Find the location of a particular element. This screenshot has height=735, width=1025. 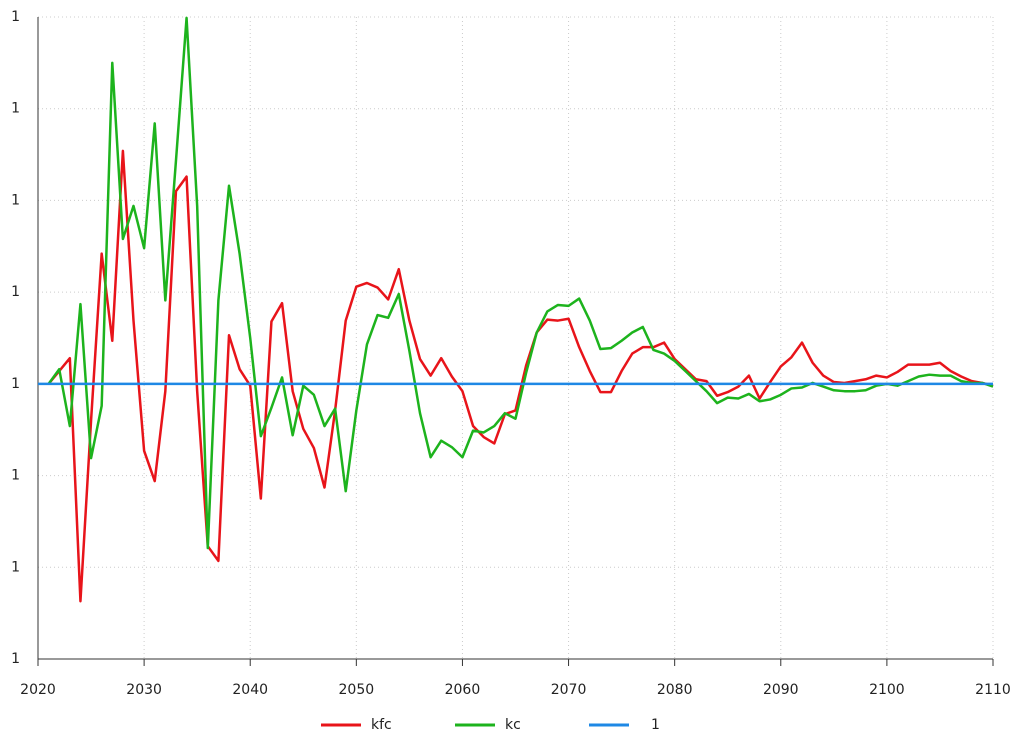

x-tick-label: 2060 is located at coordinates (463, 690).